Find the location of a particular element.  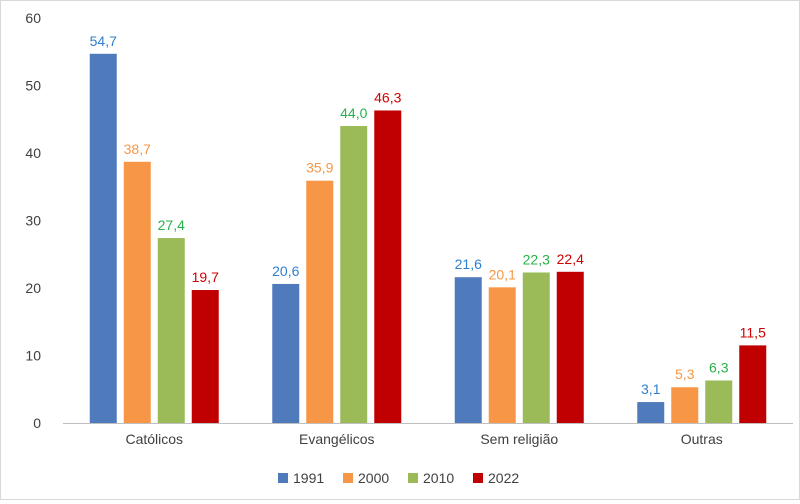

data-label: 22,3 is located at coordinates (536, 259).